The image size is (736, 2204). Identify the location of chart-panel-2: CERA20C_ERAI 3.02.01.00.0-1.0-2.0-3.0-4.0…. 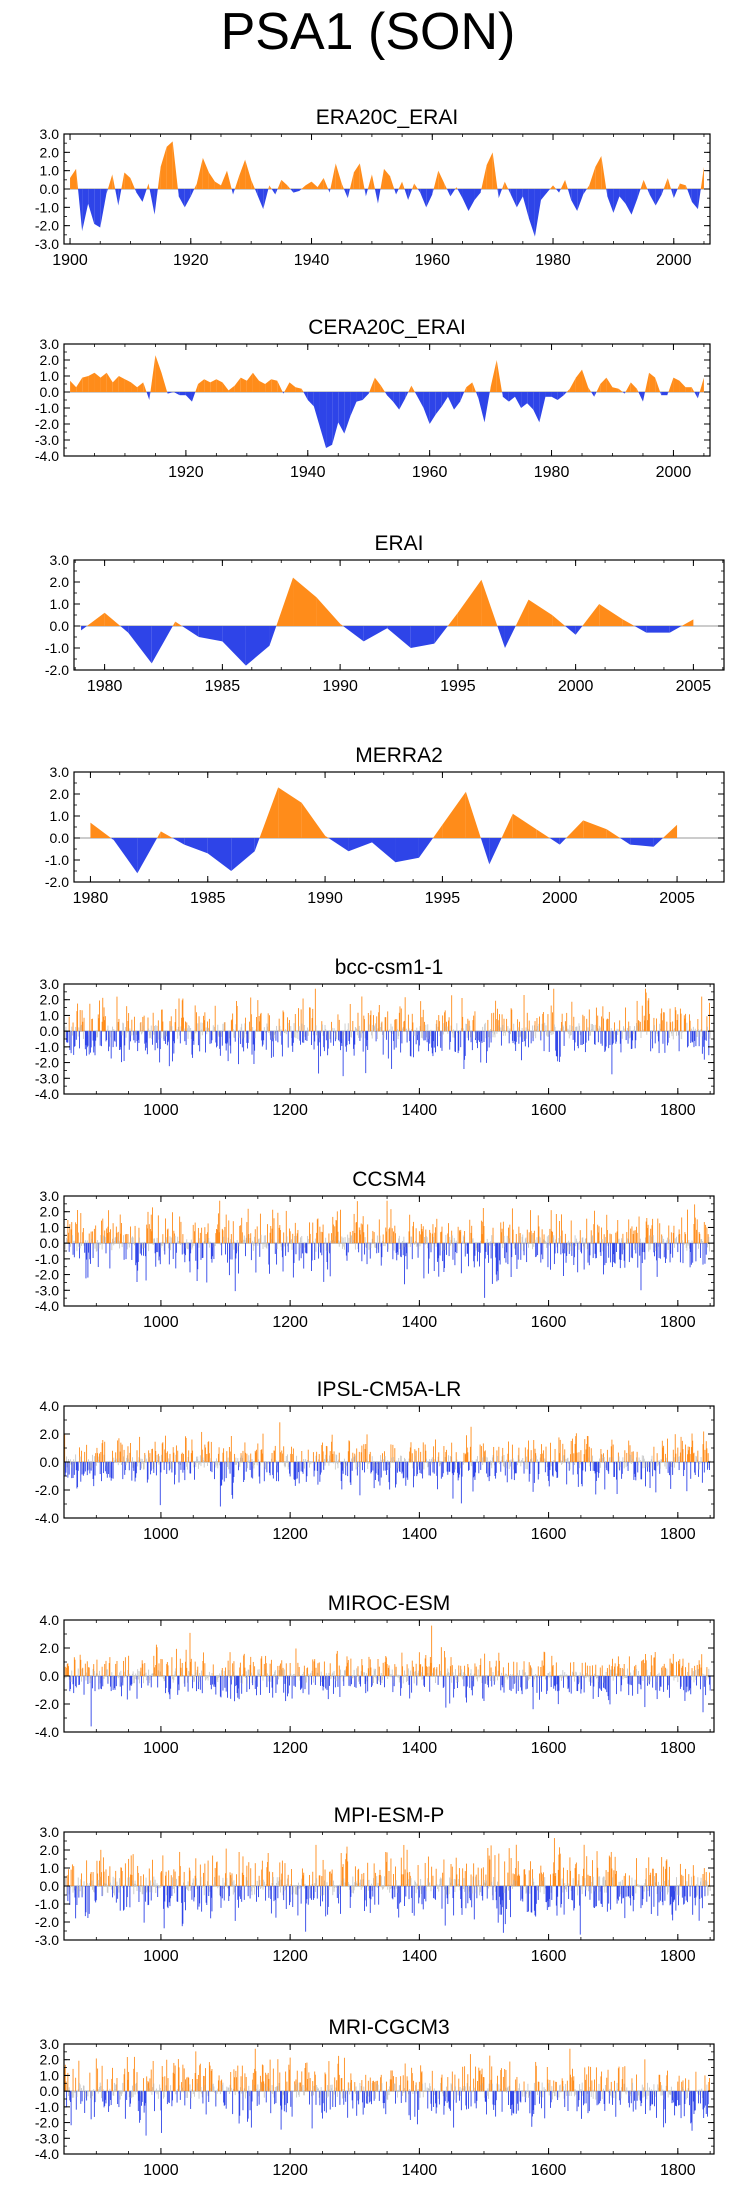
(373, 398).